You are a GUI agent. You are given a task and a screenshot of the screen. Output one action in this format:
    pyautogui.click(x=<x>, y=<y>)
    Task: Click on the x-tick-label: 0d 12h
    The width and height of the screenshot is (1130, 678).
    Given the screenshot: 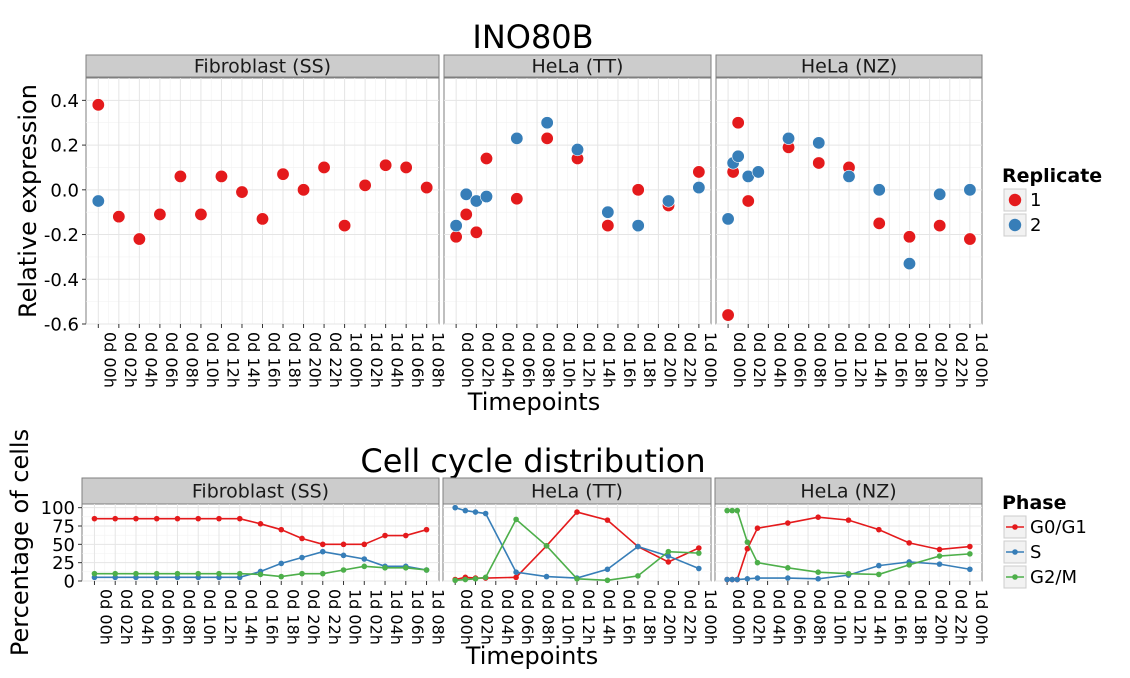 What is the action you would take?
    pyautogui.click(x=860, y=617)
    